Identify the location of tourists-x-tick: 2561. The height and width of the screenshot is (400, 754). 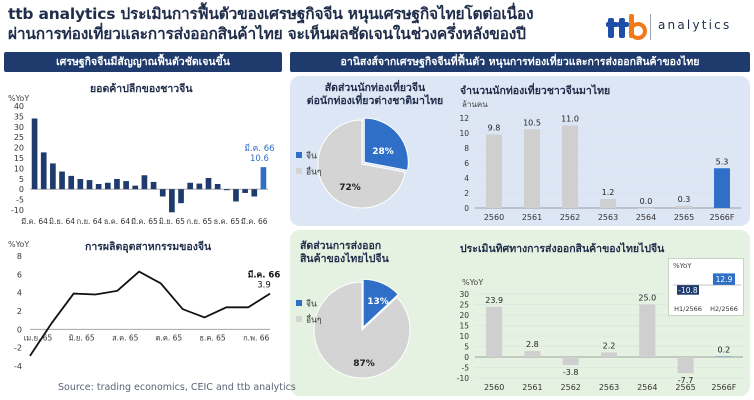
(532, 217).